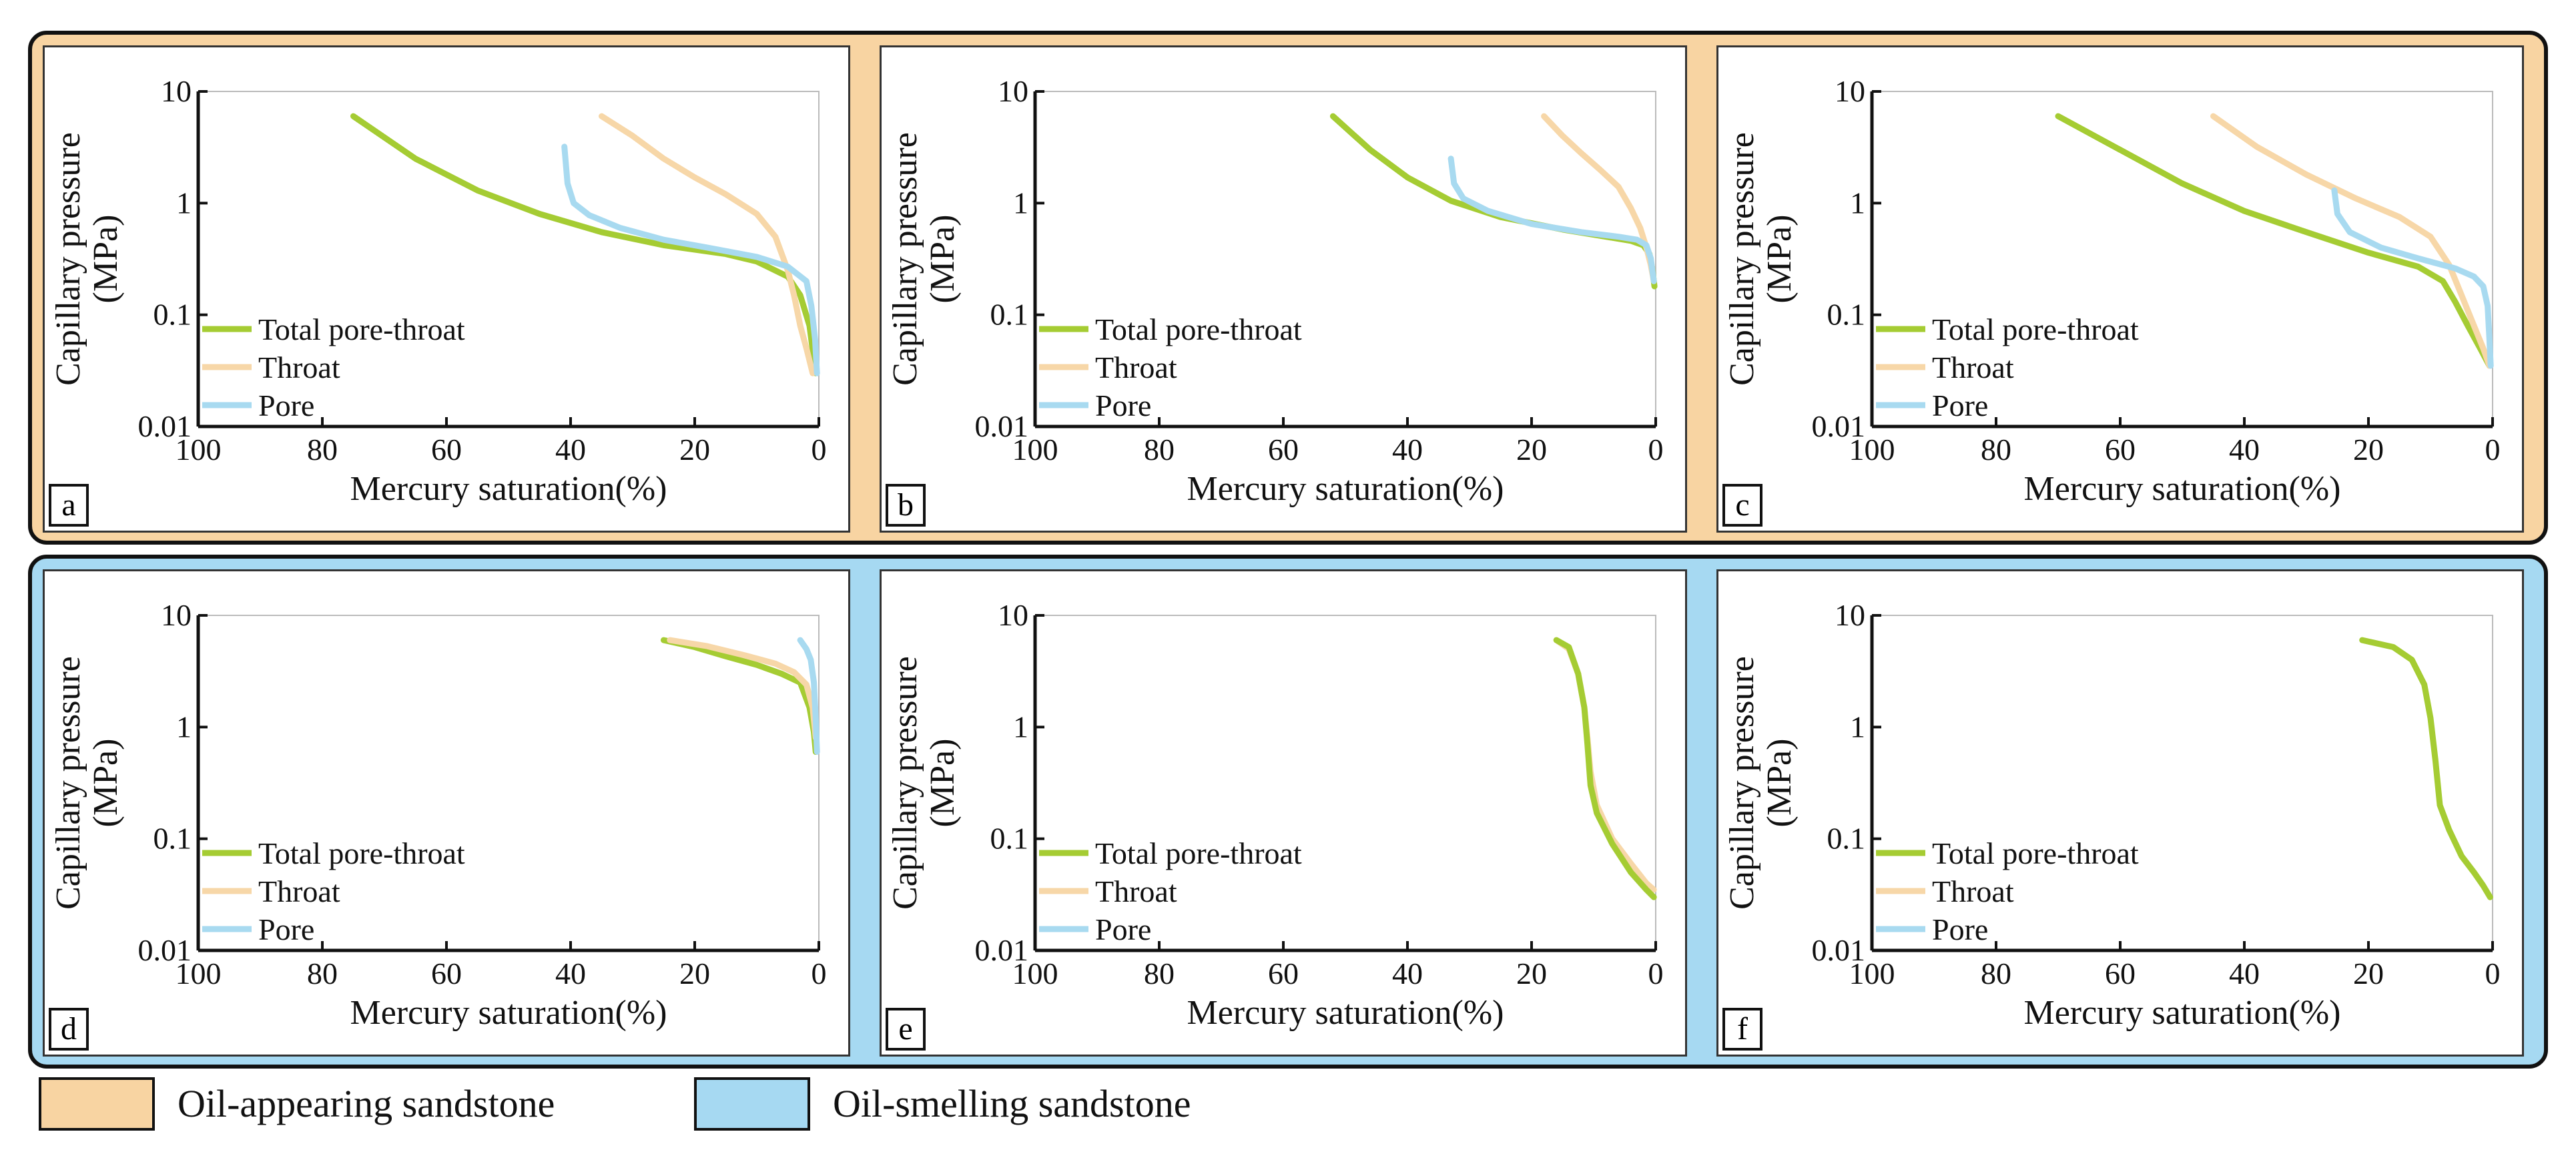 The image size is (2576, 1162). What do you see at coordinates (69, 1029) in the screenshot?
I see `panel-letter: d` at bounding box center [69, 1029].